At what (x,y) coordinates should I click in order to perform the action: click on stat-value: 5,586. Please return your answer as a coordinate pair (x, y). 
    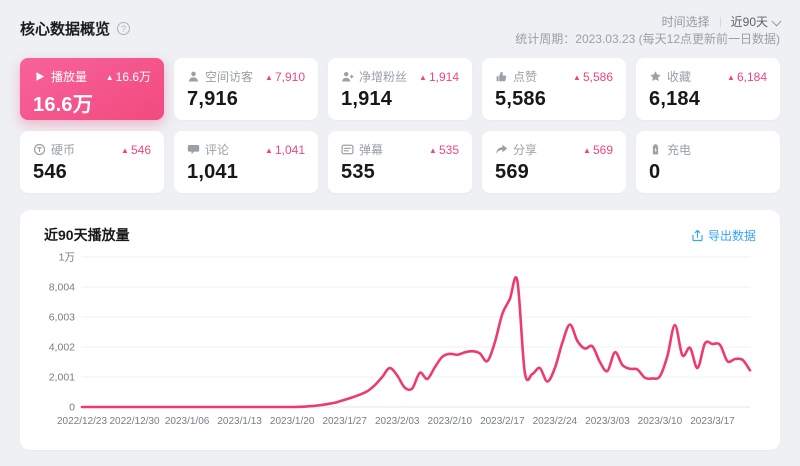
    Looking at the image, I should click on (521, 99).